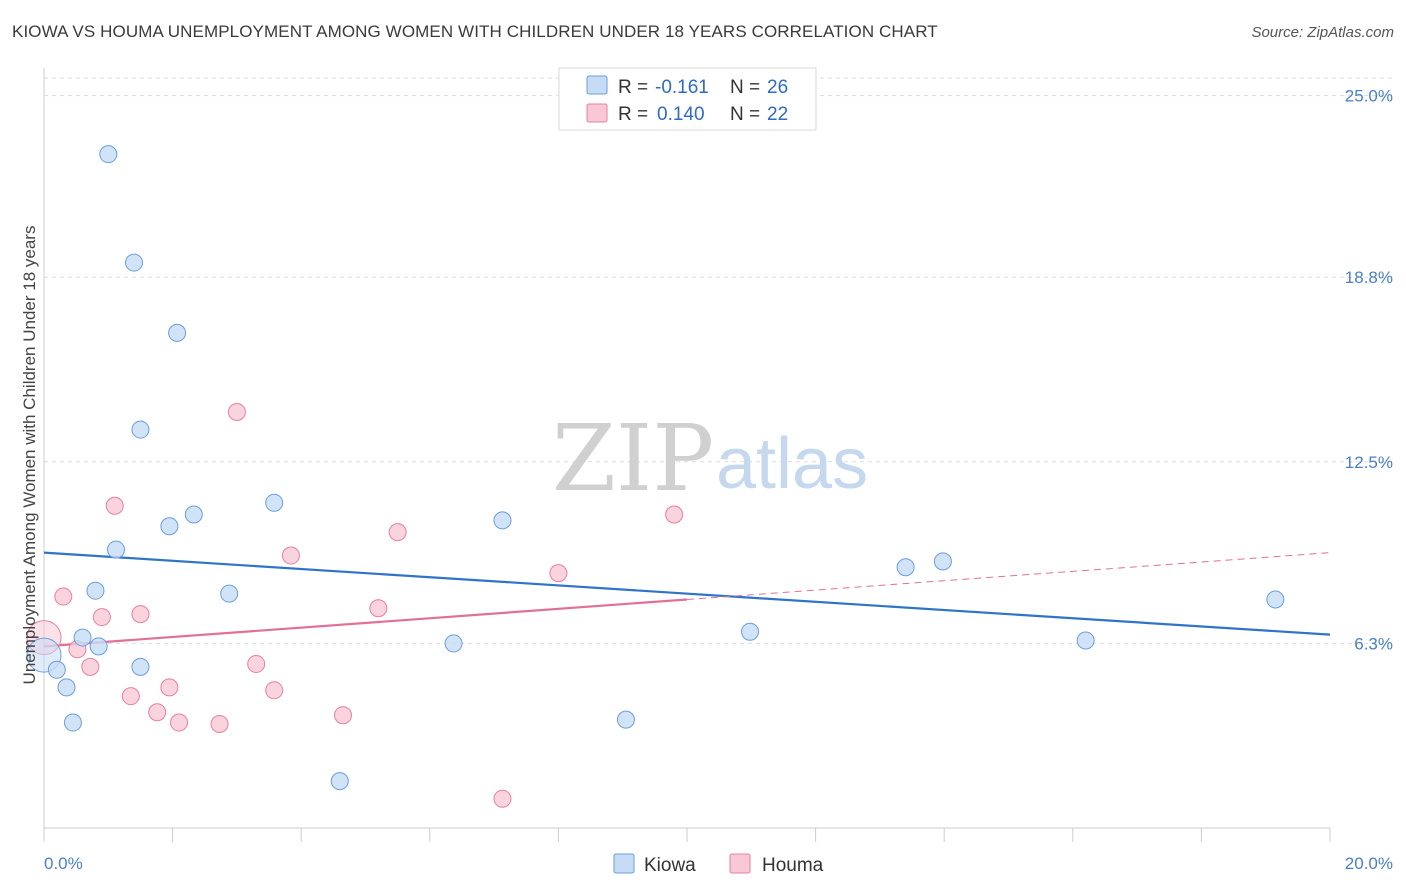  What do you see at coordinates (1008, 576) in the screenshot?
I see `trend-line-houma-extension` at bounding box center [1008, 576].